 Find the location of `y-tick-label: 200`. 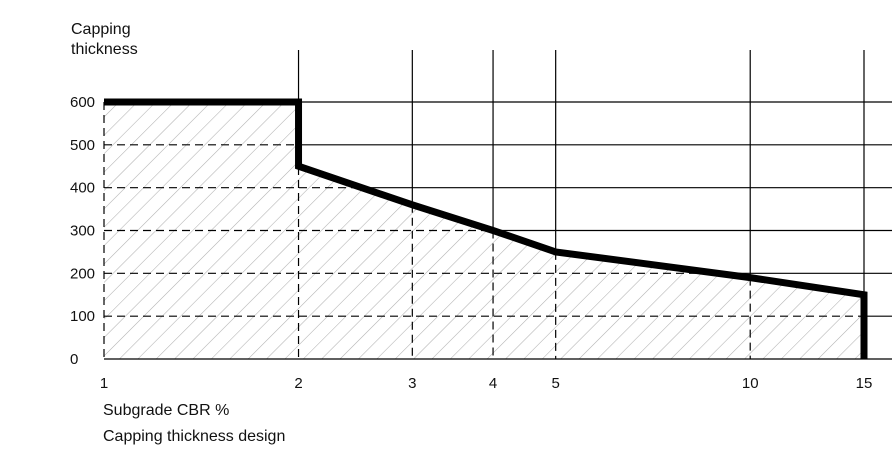

y-tick-label: 200 is located at coordinates (82, 273).